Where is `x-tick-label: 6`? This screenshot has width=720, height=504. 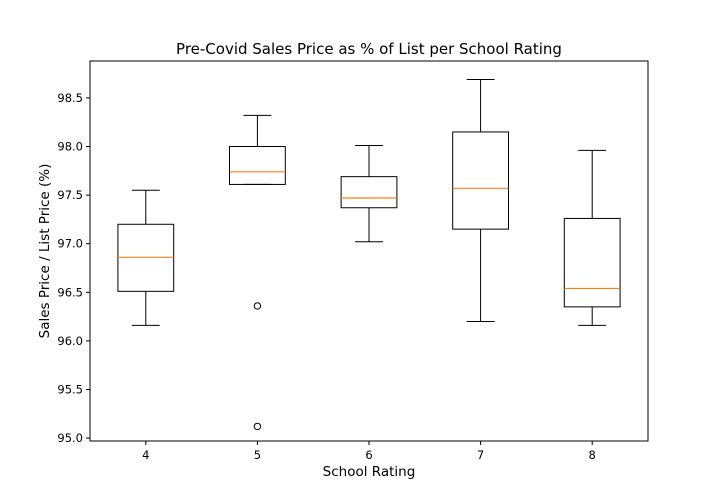 x-tick-label: 6 is located at coordinates (368, 455).